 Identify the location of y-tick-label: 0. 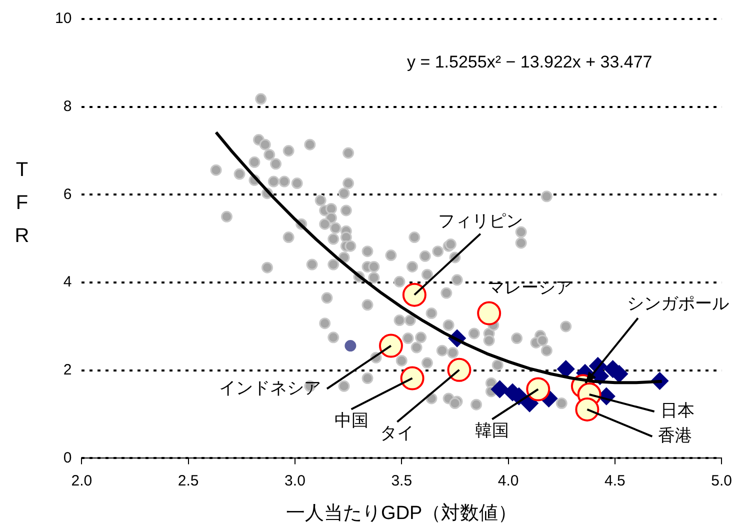
(67, 457).